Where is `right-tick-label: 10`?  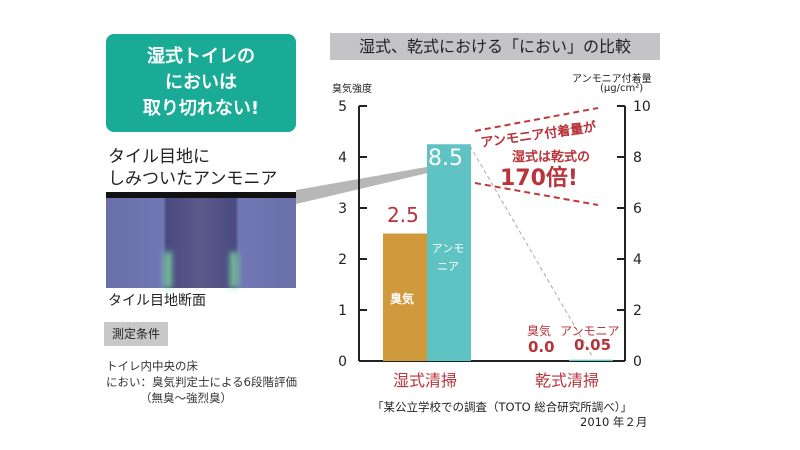 right-tick-label: 10 is located at coordinates (642, 107).